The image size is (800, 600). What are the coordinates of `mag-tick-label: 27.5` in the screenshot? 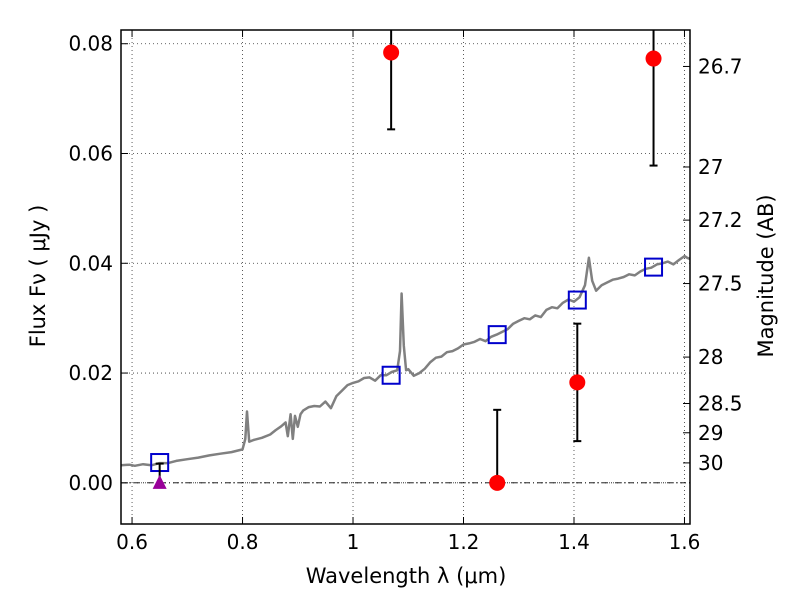 It's located at (720, 284).